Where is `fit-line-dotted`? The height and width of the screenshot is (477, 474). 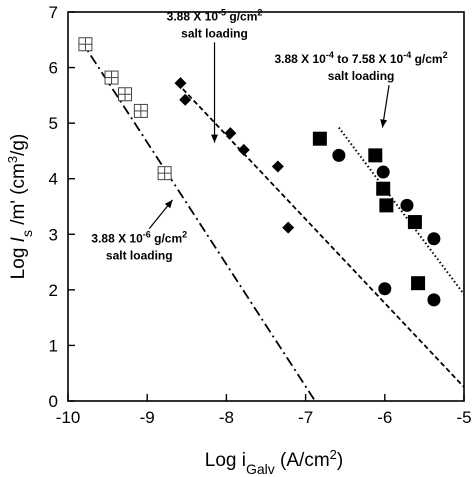
fit-line-dotted is located at coordinates (401, 210).